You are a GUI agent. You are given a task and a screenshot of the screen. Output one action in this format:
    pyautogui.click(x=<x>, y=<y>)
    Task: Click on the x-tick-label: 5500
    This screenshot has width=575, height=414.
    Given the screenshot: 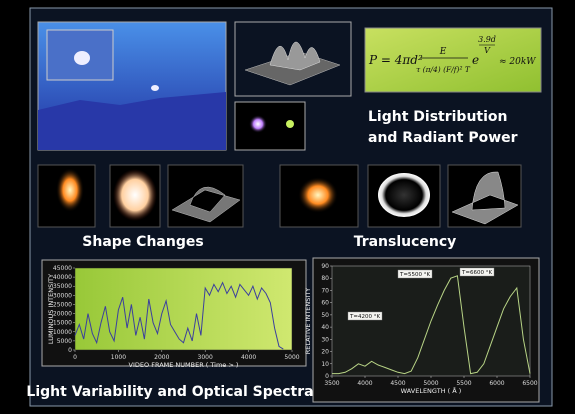 What is the action you would take?
    pyautogui.click(x=463, y=383)
    